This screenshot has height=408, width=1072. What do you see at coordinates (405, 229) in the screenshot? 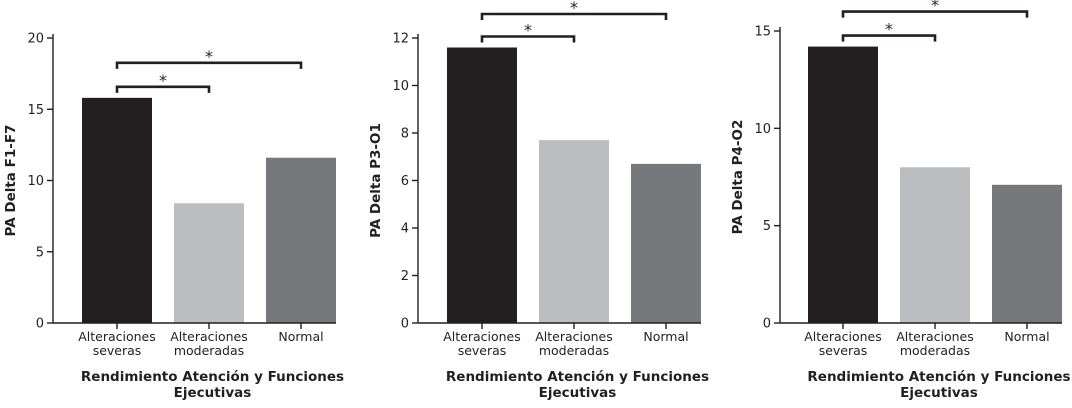
I see `y-tick-label: 4` at bounding box center [405, 229].